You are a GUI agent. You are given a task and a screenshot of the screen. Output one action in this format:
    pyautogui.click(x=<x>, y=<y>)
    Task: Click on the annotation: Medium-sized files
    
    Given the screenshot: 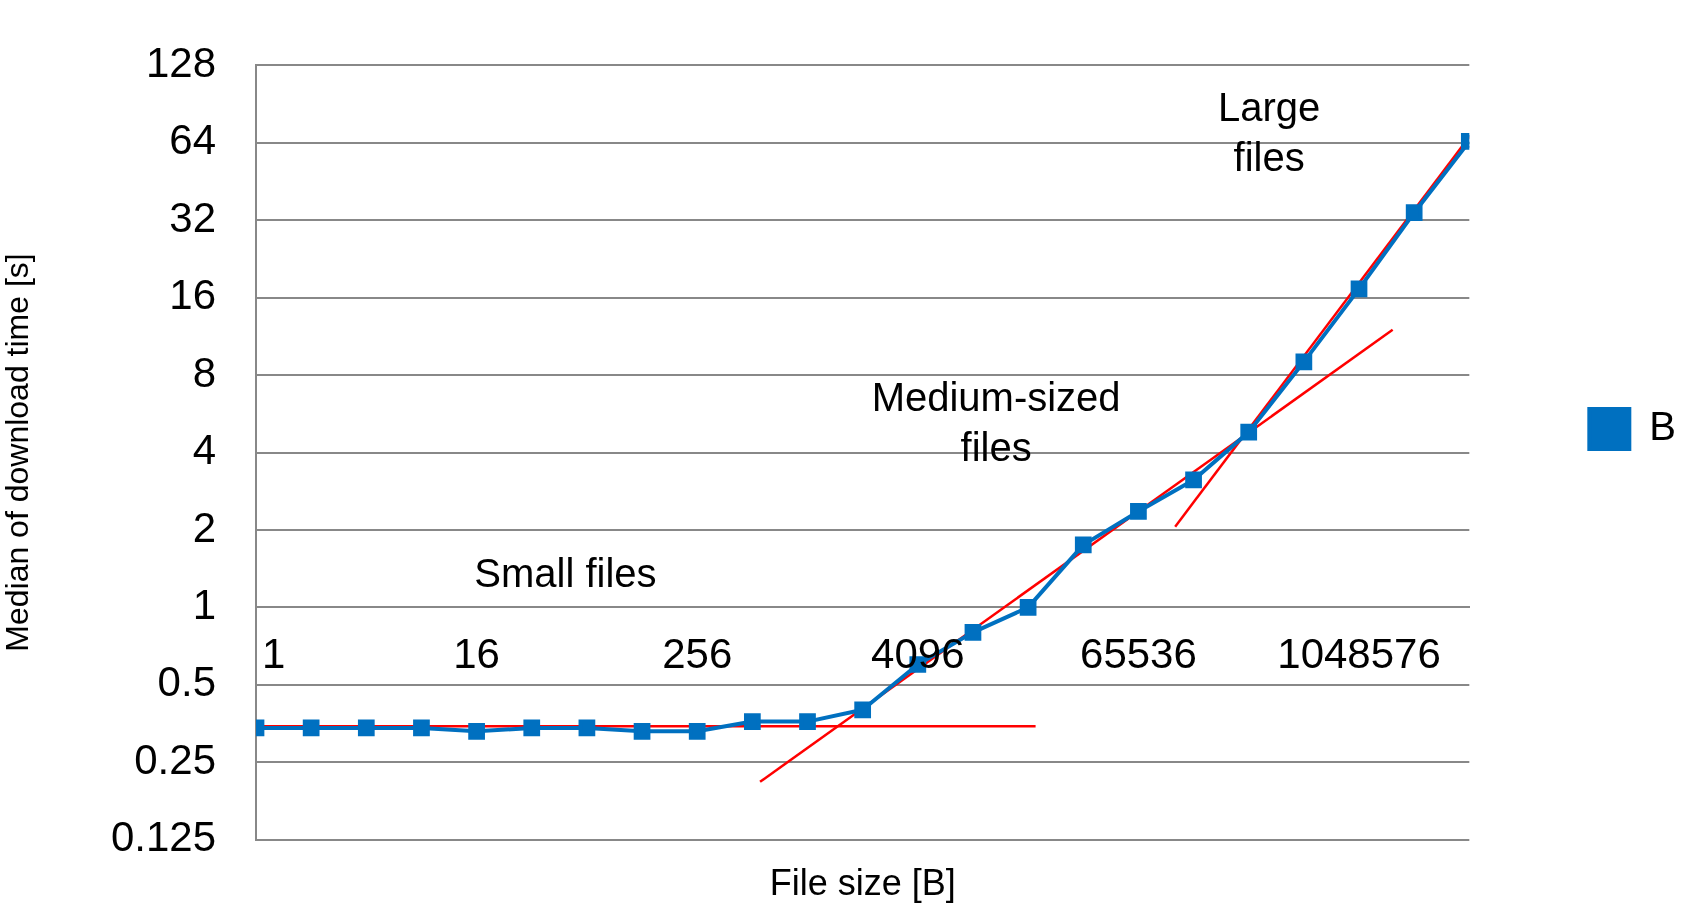 What is the action you would take?
    pyautogui.click(x=996, y=422)
    